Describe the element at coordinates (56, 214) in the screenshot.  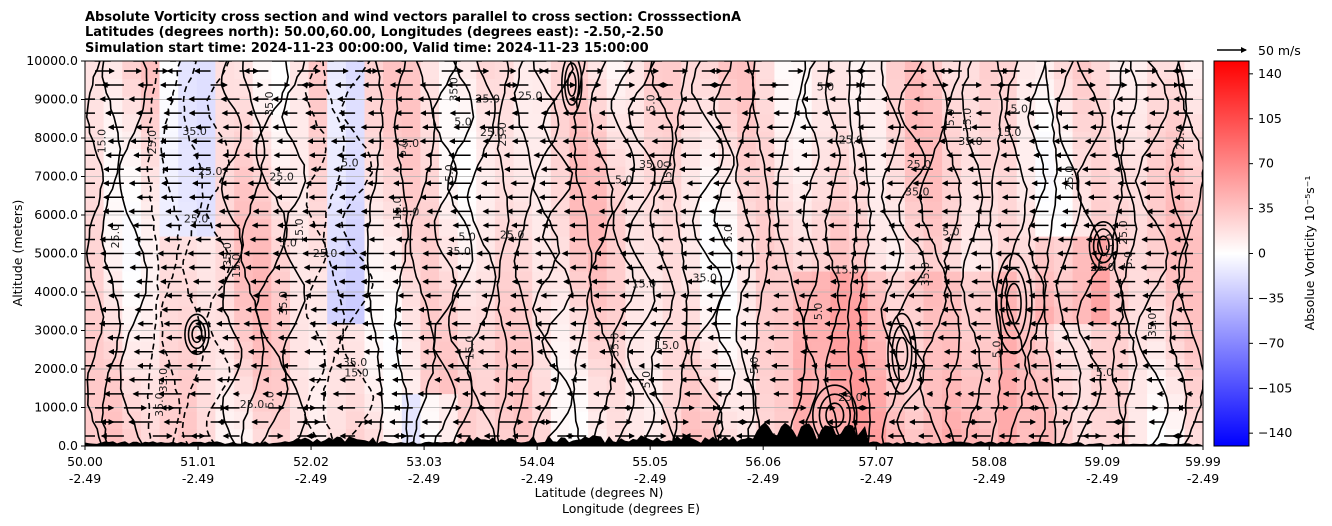
I see `y-tick-label: 6000.0` at that location.